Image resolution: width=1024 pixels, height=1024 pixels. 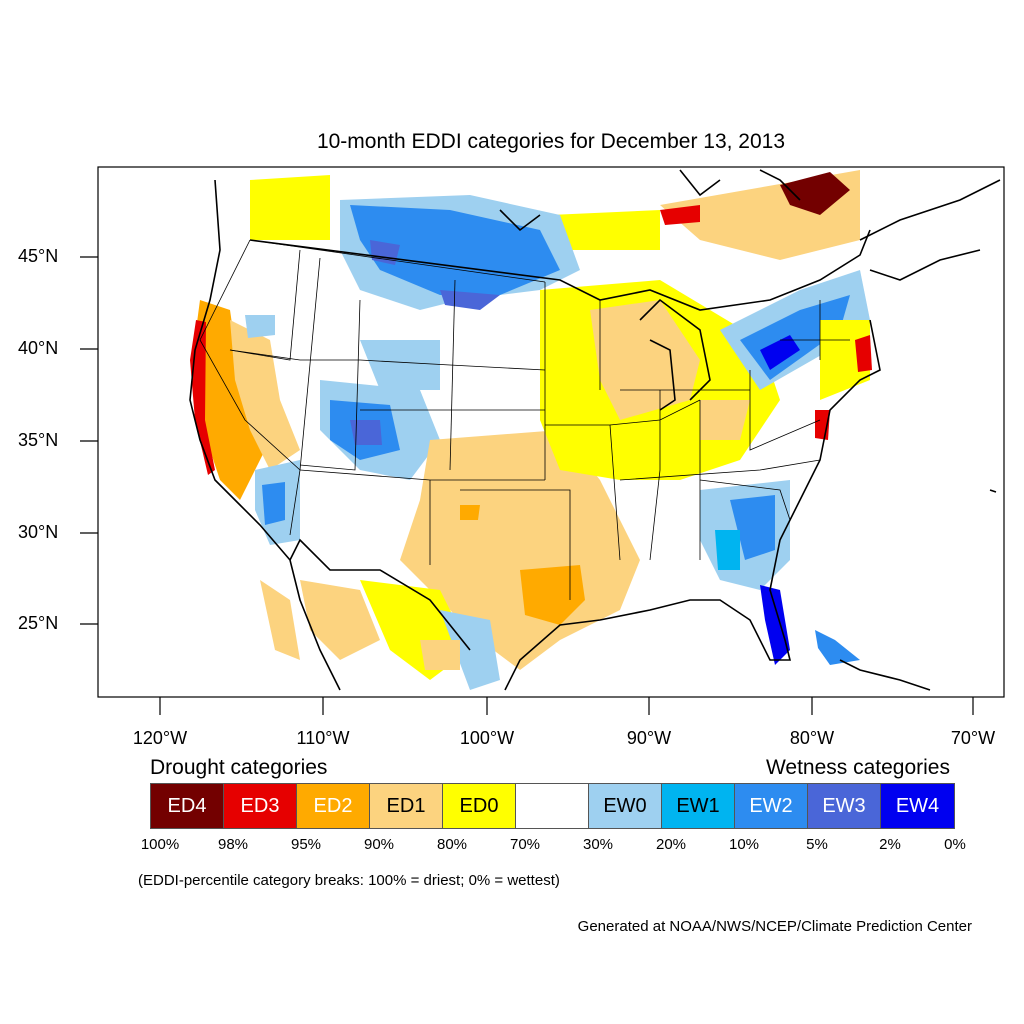 I want to click on legend-box-ew2: EW2, so click(x=771, y=806).